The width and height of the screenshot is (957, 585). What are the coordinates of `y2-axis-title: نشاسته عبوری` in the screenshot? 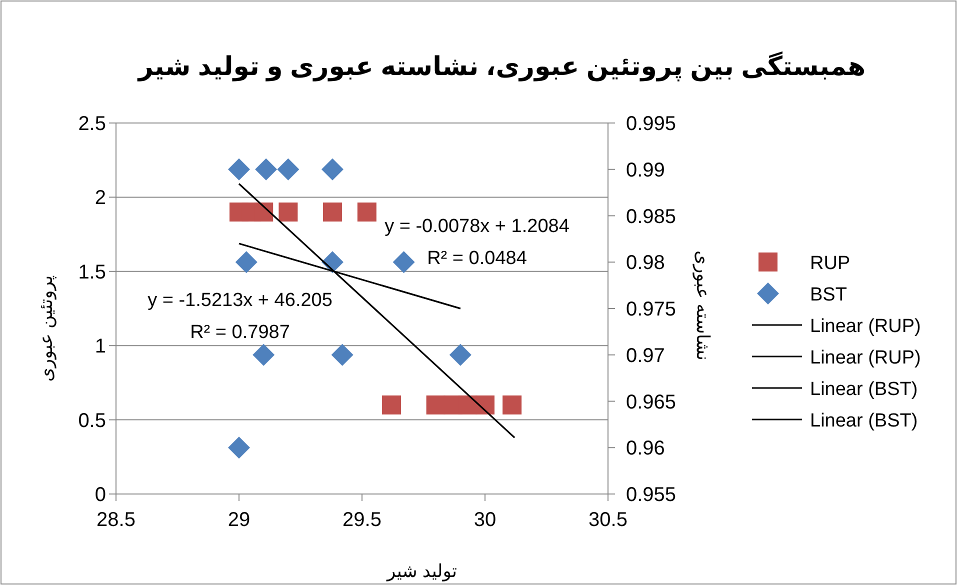 It's located at (702, 305).